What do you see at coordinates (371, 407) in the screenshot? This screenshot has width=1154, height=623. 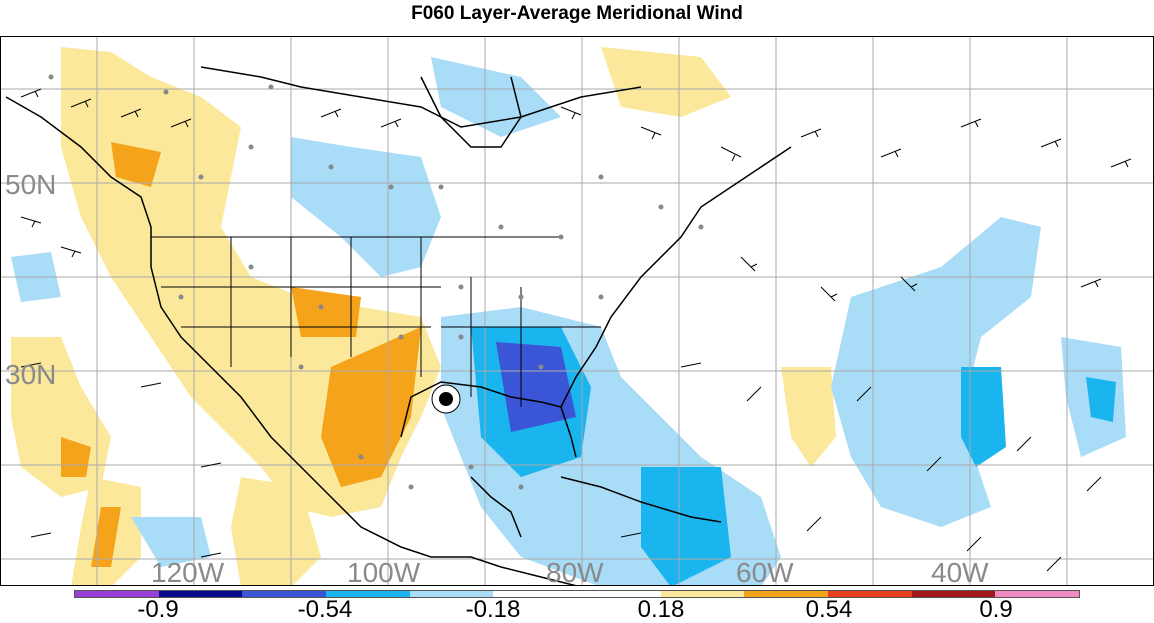 I see `mexico-orange-area` at bounding box center [371, 407].